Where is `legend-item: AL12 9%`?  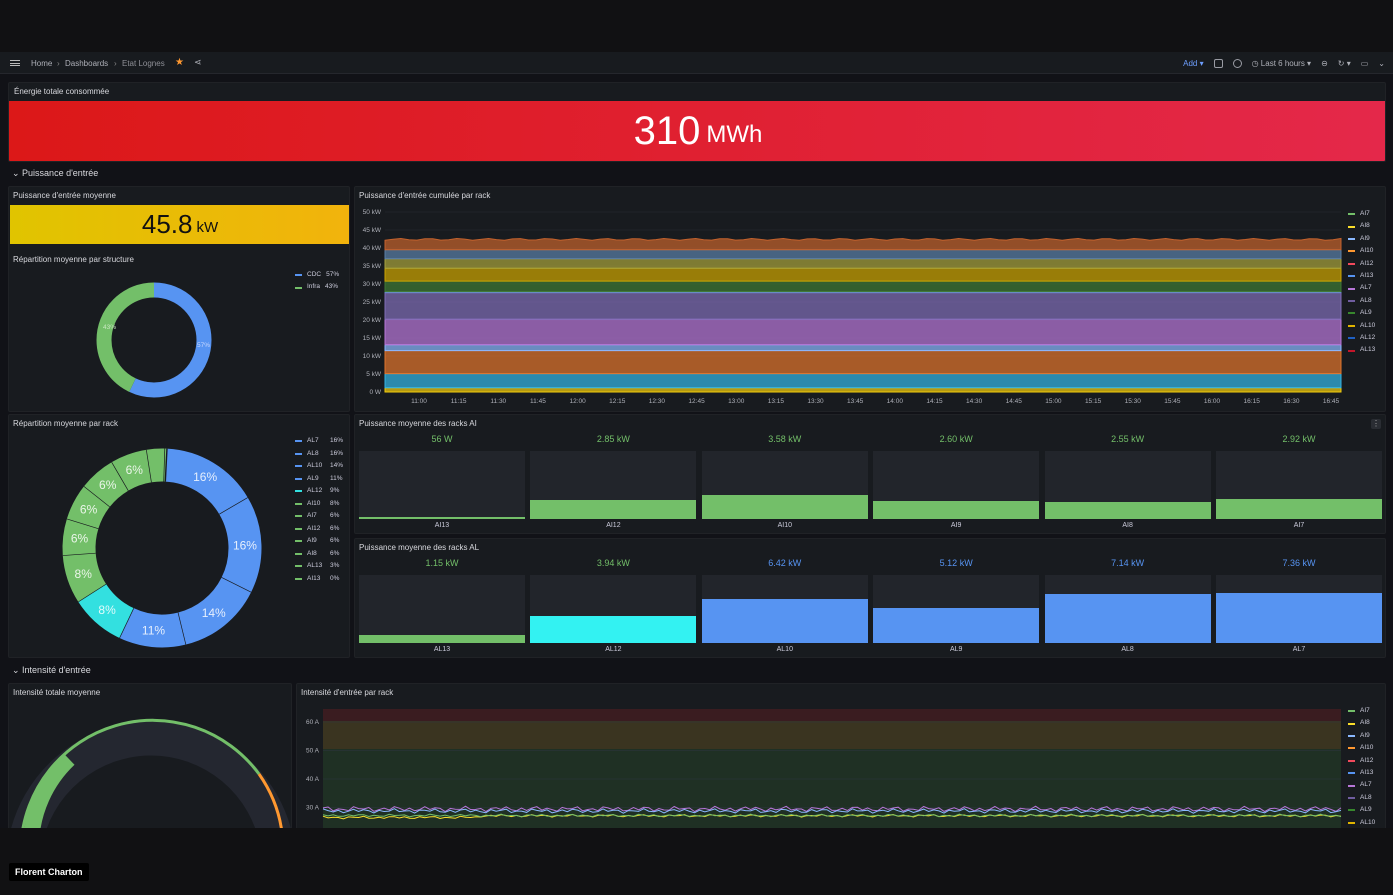 legend-item: AL12 9% is located at coordinates (319, 491).